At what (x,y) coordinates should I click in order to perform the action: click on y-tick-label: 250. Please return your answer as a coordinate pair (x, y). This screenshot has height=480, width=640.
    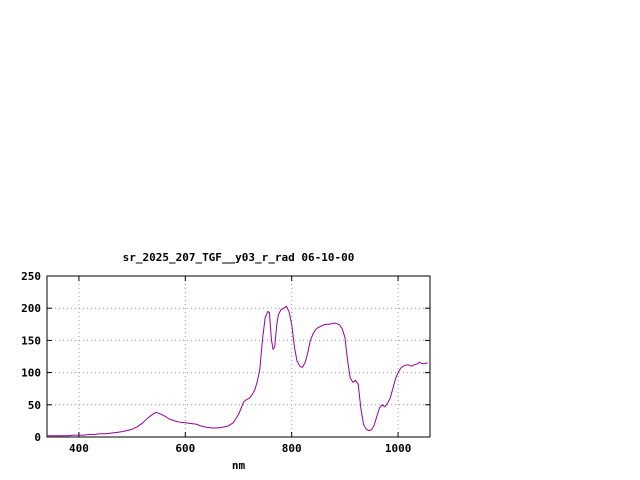
    Looking at the image, I should click on (31, 276).